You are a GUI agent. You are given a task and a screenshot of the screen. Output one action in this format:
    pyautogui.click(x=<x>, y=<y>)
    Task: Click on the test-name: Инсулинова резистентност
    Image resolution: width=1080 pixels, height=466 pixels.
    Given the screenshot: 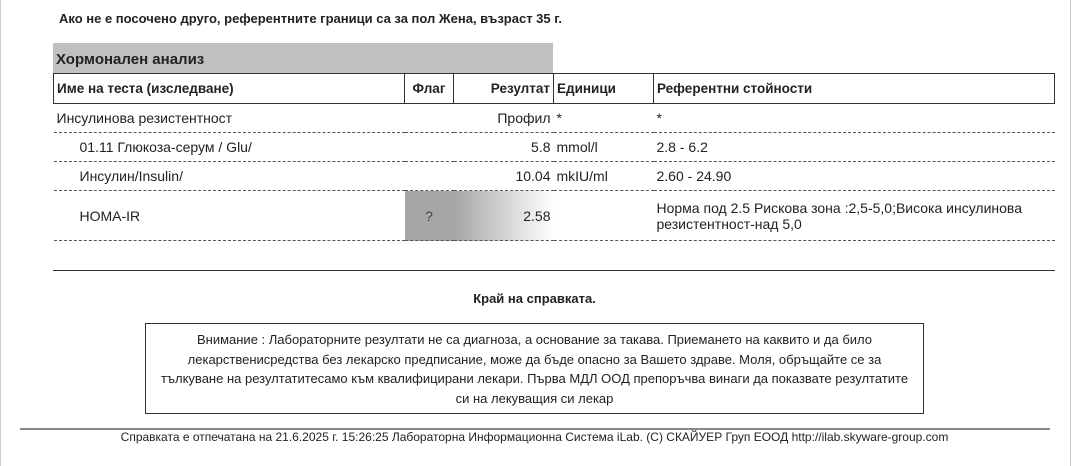 What is the action you would take?
    pyautogui.click(x=229, y=118)
    